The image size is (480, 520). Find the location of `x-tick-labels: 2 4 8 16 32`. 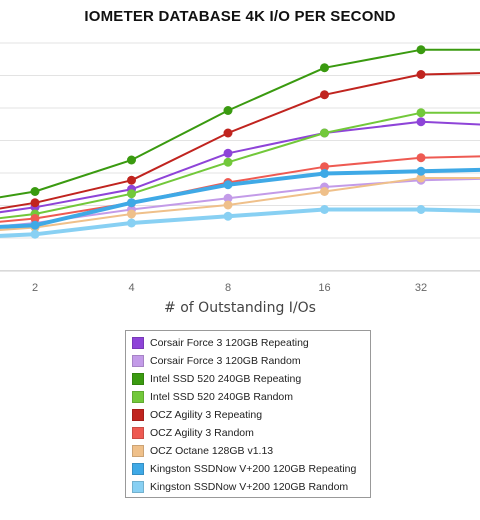

x-tick-labels: 2 4 8 16 32 is located at coordinates (229, 288).